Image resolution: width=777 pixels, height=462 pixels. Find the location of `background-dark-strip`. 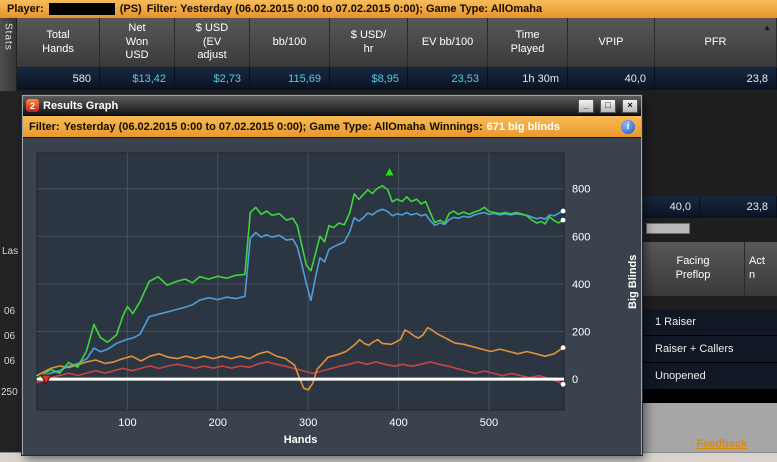

background-dark-strip is located at coordinates (709, 396).